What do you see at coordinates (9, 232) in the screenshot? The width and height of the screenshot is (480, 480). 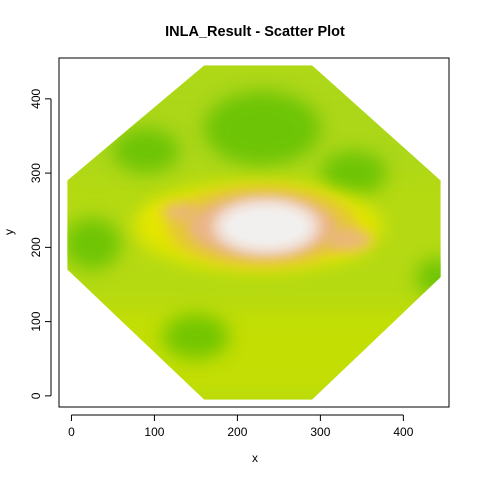 I see `y-axis-label: y` at bounding box center [9, 232].